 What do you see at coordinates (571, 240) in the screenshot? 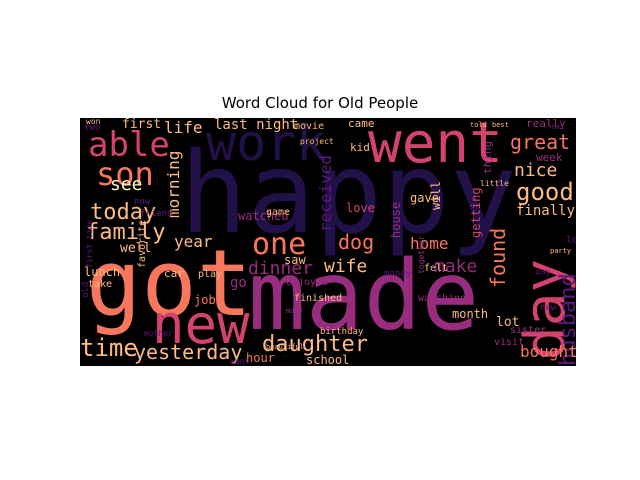
I see `word: long` at bounding box center [571, 240].